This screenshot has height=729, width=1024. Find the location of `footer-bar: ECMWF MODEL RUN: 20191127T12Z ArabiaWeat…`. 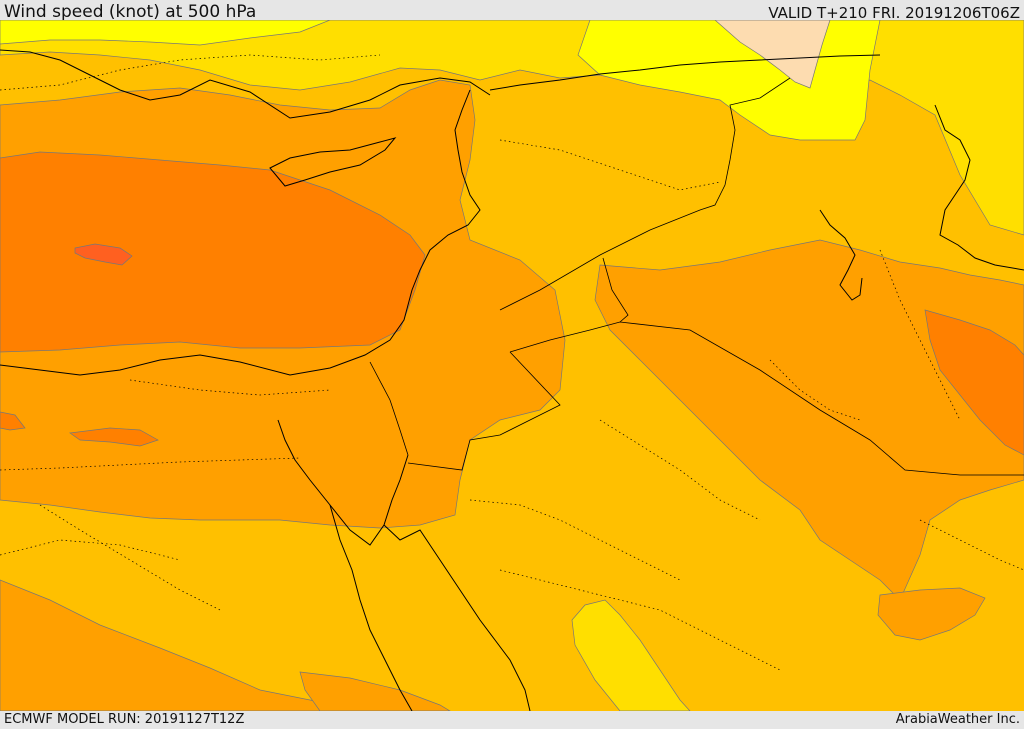

footer-bar: ECMWF MODEL RUN: 20191127T12Z ArabiaWeat… is located at coordinates (512, 720).